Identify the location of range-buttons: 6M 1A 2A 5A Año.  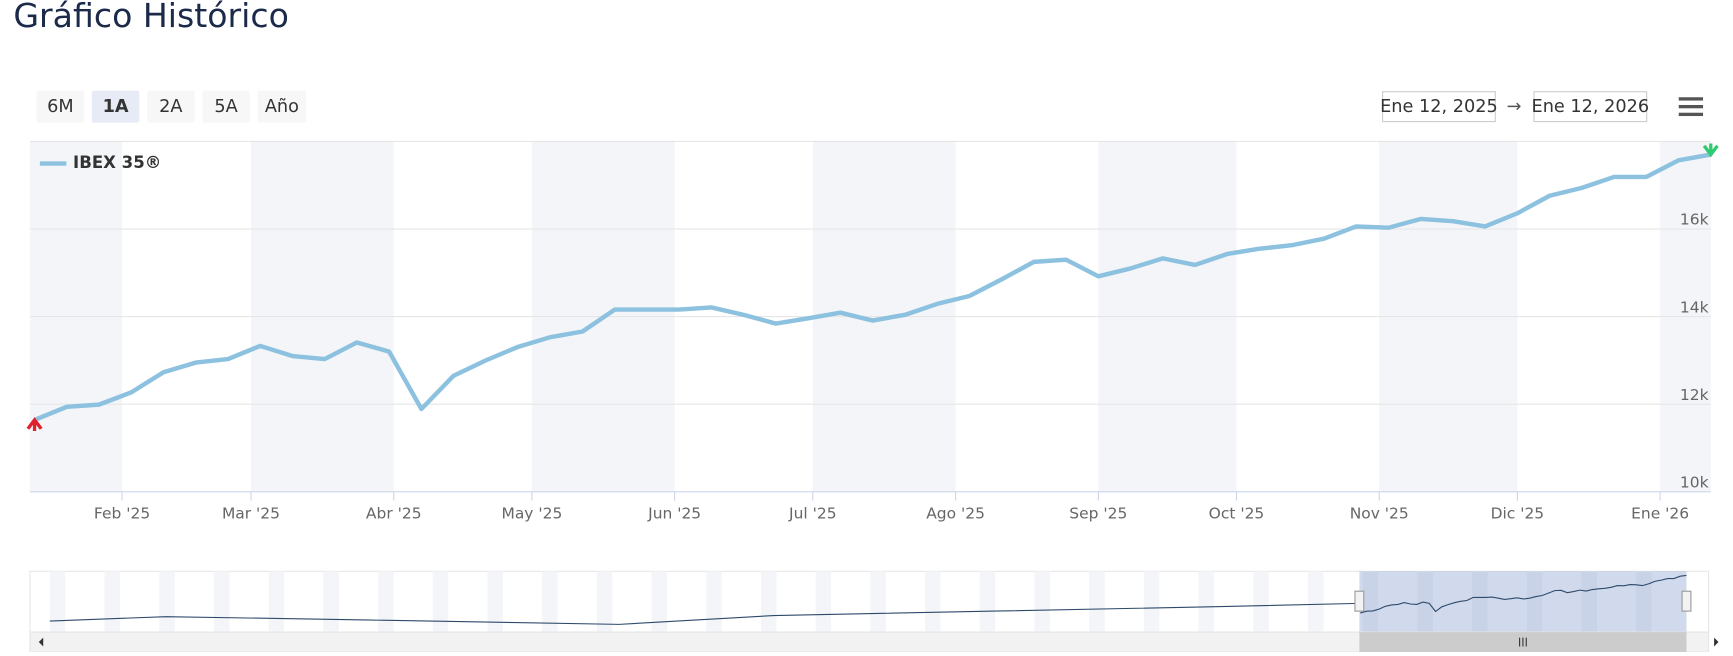
(171, 106).